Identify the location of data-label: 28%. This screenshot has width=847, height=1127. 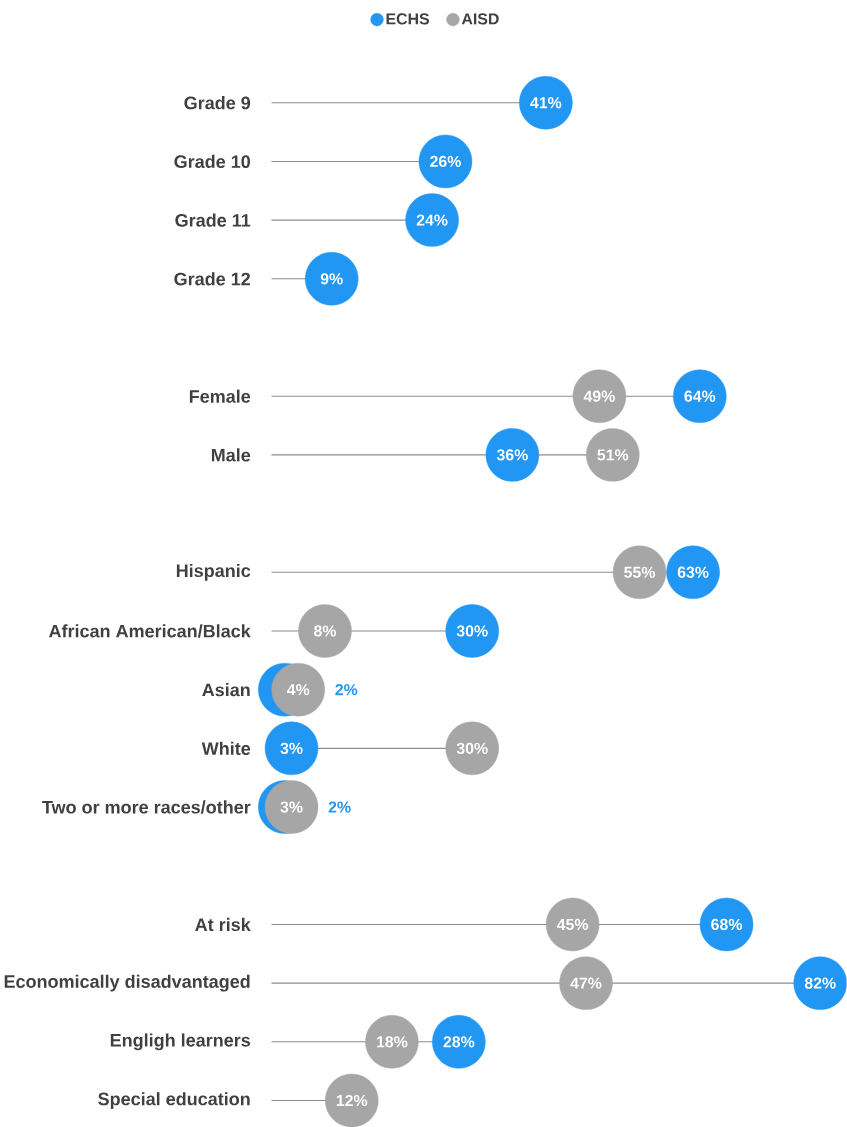
(459, 1042).